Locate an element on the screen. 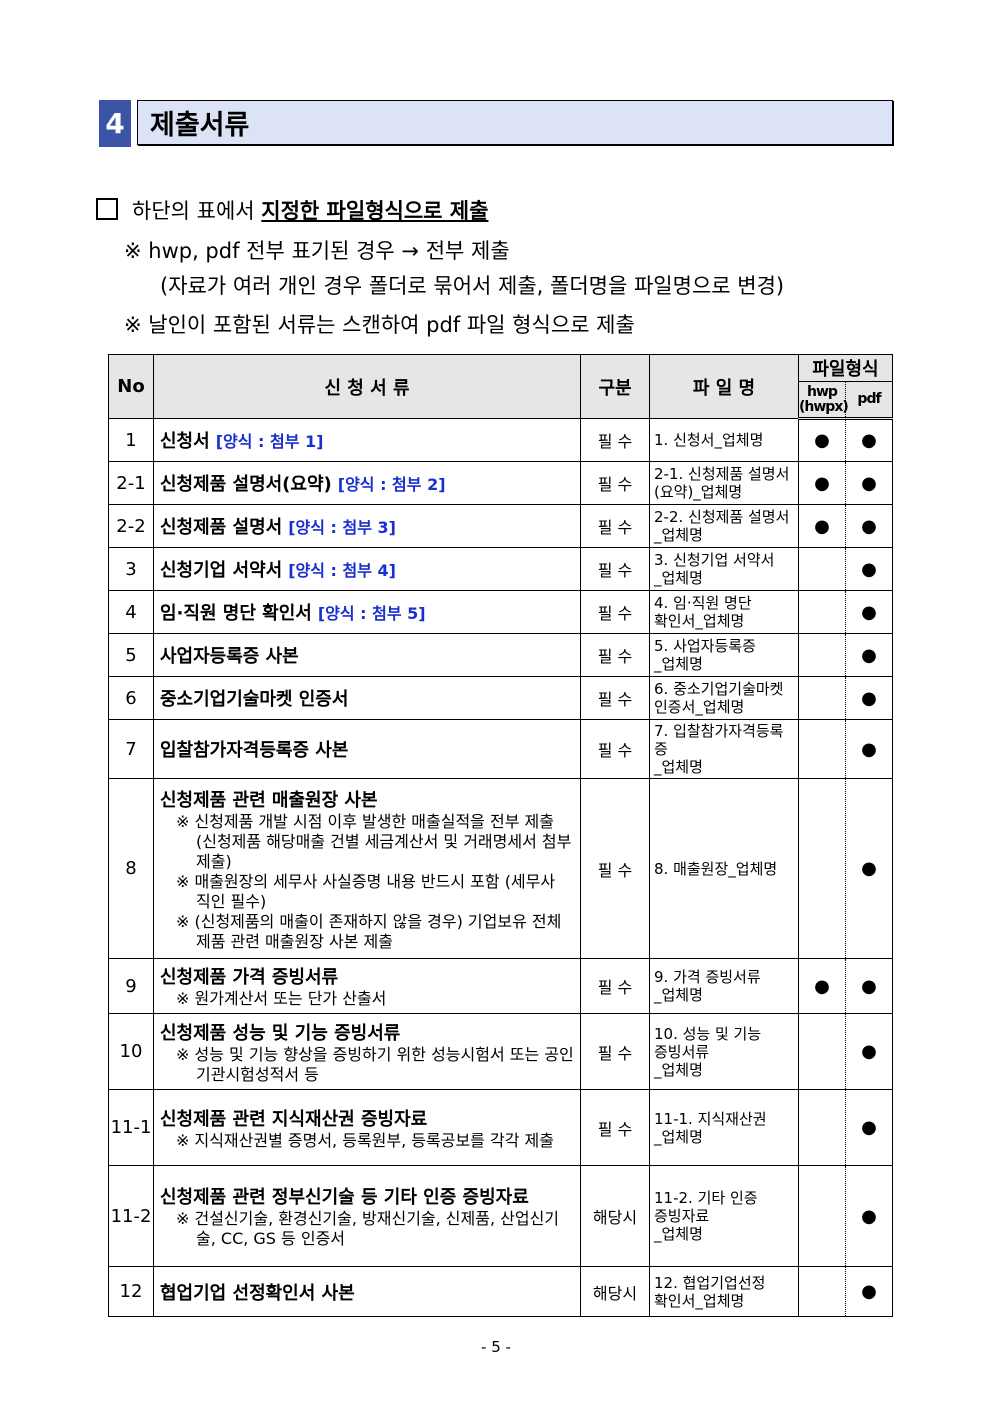 The height and width of the screenshot is (1403, 992). row-type: 해당시 is located at coordinates (615, 1216).